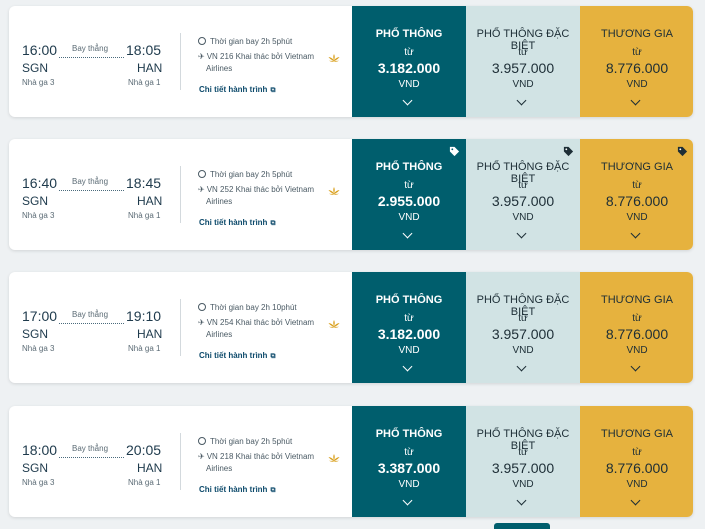 The height and width of the screenshot is (529, 705). Describe the element at coordinates (682, 150) in the screenshot. I see `price-tag-icon` at that location.